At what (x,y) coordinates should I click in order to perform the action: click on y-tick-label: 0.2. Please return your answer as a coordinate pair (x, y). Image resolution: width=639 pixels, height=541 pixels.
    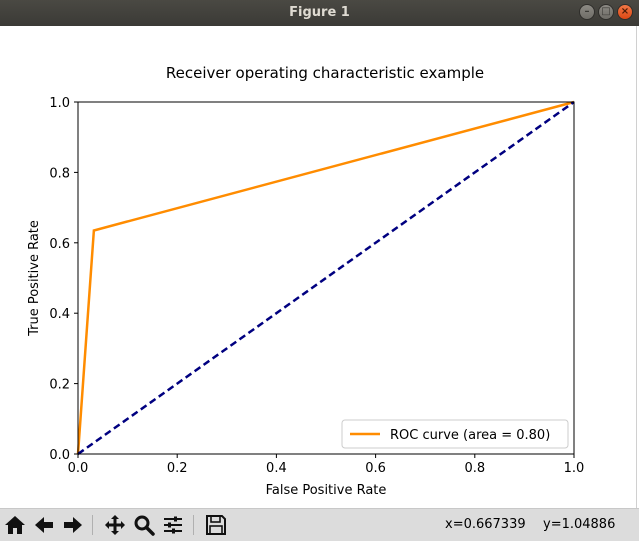
    Looking at the image, I should click on (59, 385).